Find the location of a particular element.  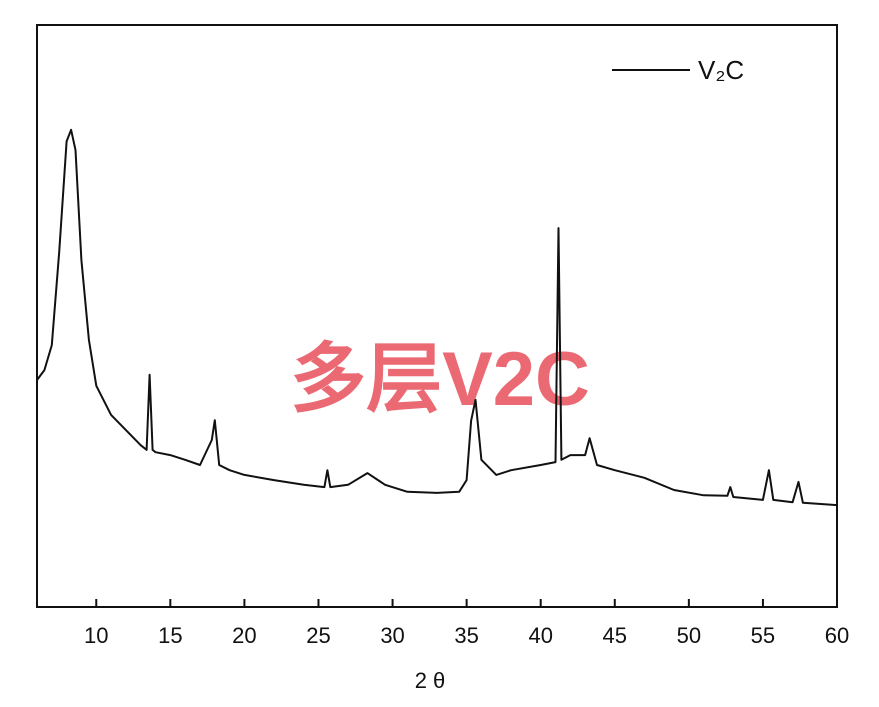

x-tick-label: 15 is located at coordinates (170, 635).